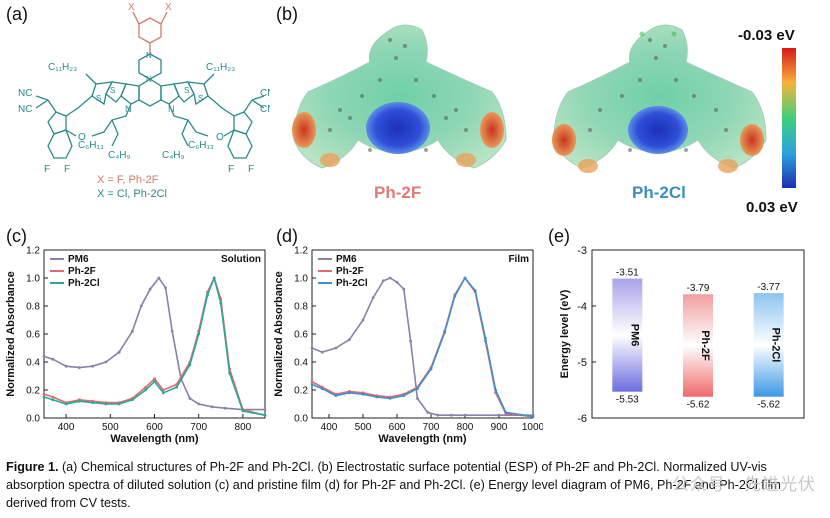 The width and height of the screenshot is (830, 518). What do you see at coordinates (279, 334) in the screenshot?
I see `y-axis-label: Normalized Absorbance` at bounding box center [279, 334].